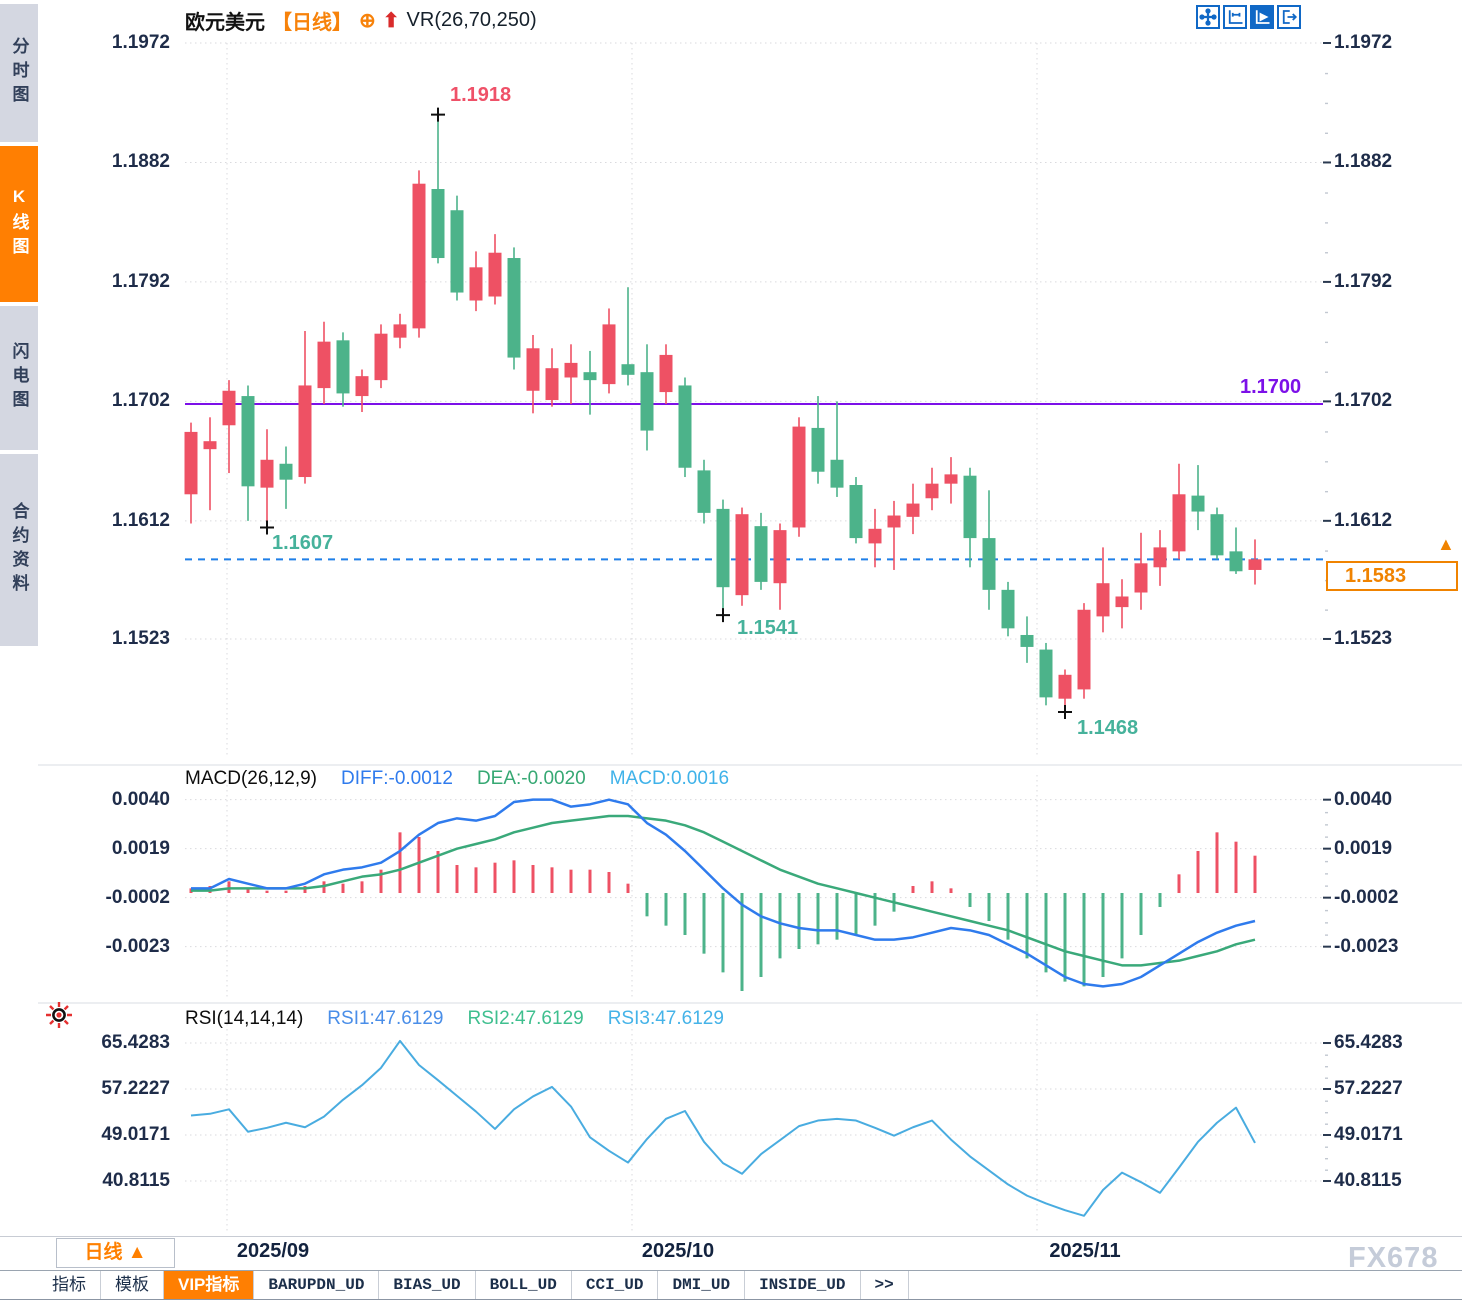  What do you see at coordinates (19, 378) in the screenshot?
I see `sidebar-item-3: 闪电图` at bounding box center [19, 378].